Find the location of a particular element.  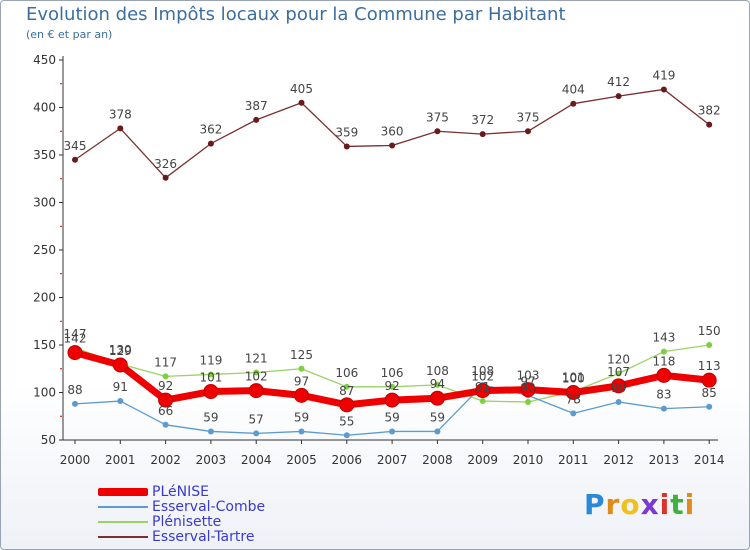

data-label: 382 is located at coordinates (709, 111).